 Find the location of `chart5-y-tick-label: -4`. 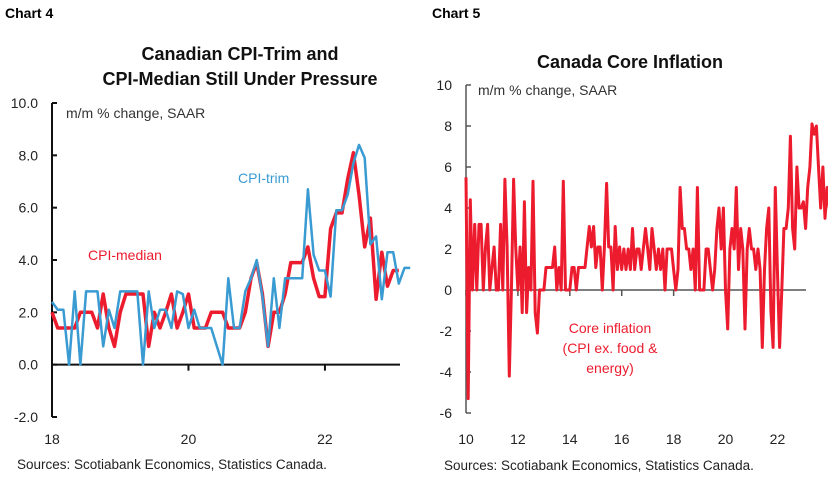

chart5-y-tick-label: -4 is located at coordinates (446, 372).